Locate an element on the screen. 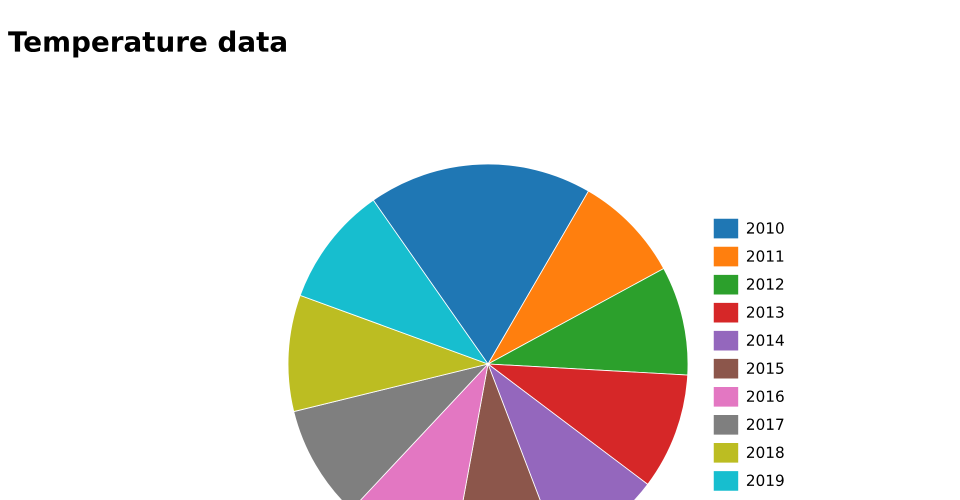  legend-label: 2019 is located at coordinates (765, 480).